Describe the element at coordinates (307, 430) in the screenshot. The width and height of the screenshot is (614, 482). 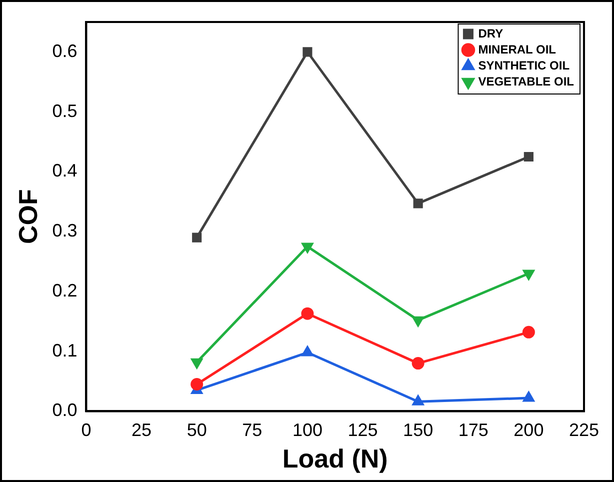
I see `x-tick-label: 100` at that location.